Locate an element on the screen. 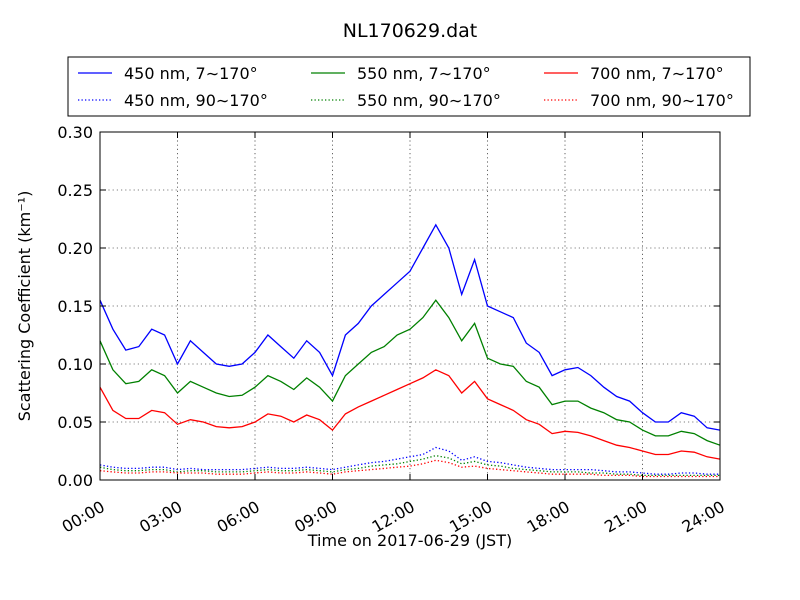  legend-label: 450 nm, 90∼170° is located at coordinates (196, 100).